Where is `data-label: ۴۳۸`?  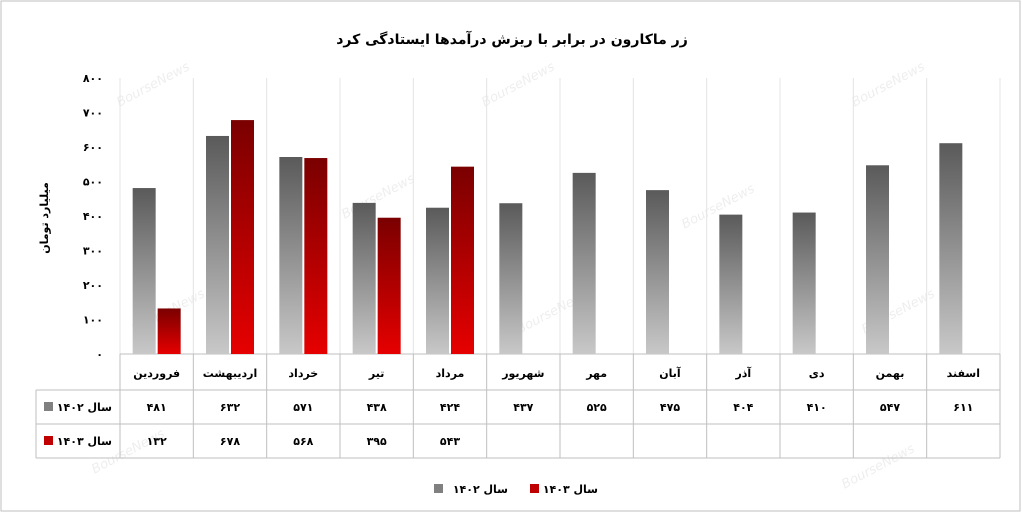
data-label: ۴۳۸ is located at coordinates (377, 407).